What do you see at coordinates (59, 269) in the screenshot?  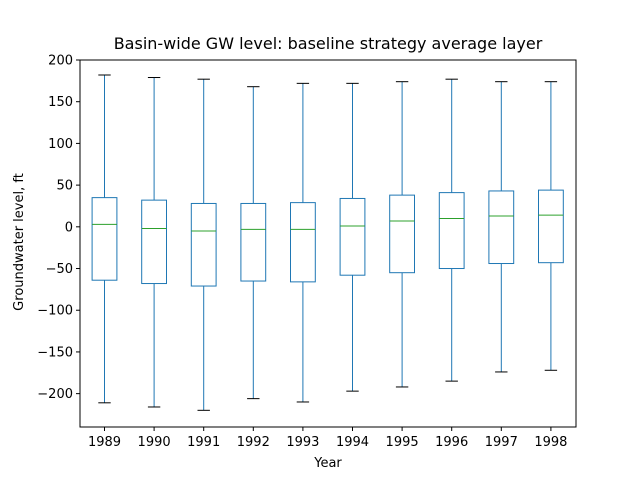 I see `y-tick-label: −50` at bounding box center [59, 269].